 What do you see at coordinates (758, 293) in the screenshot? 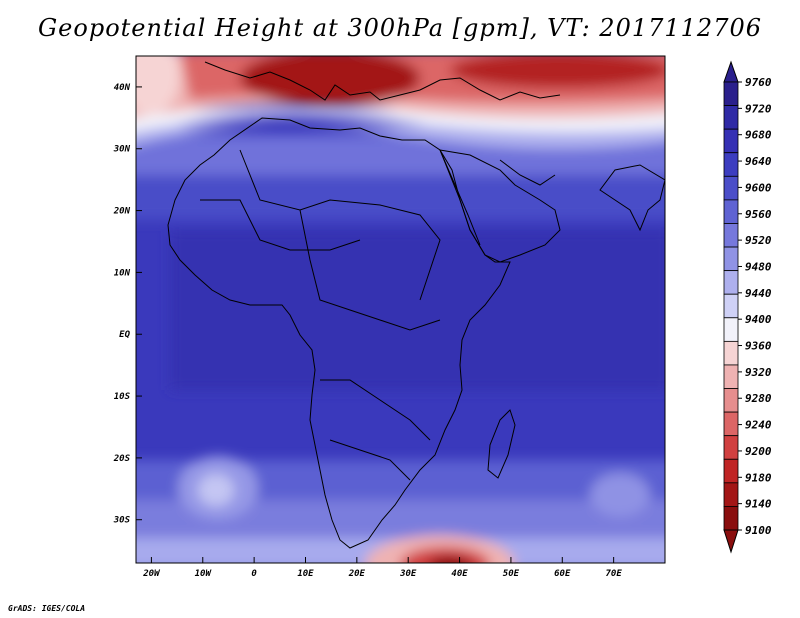
I see `colorbar-label: 9440` at bounding box center [758, 293].